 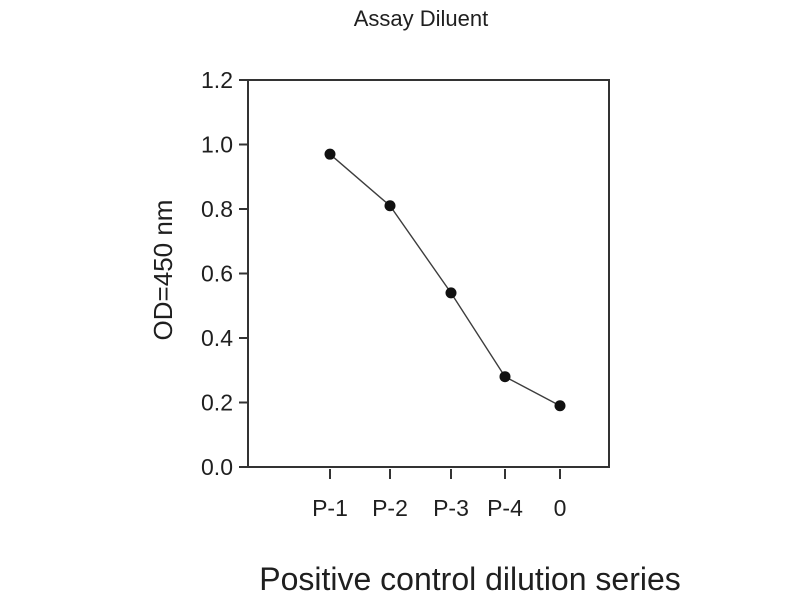 I want to click on y-tick-label: 0.0, so click(x=217, y=467).